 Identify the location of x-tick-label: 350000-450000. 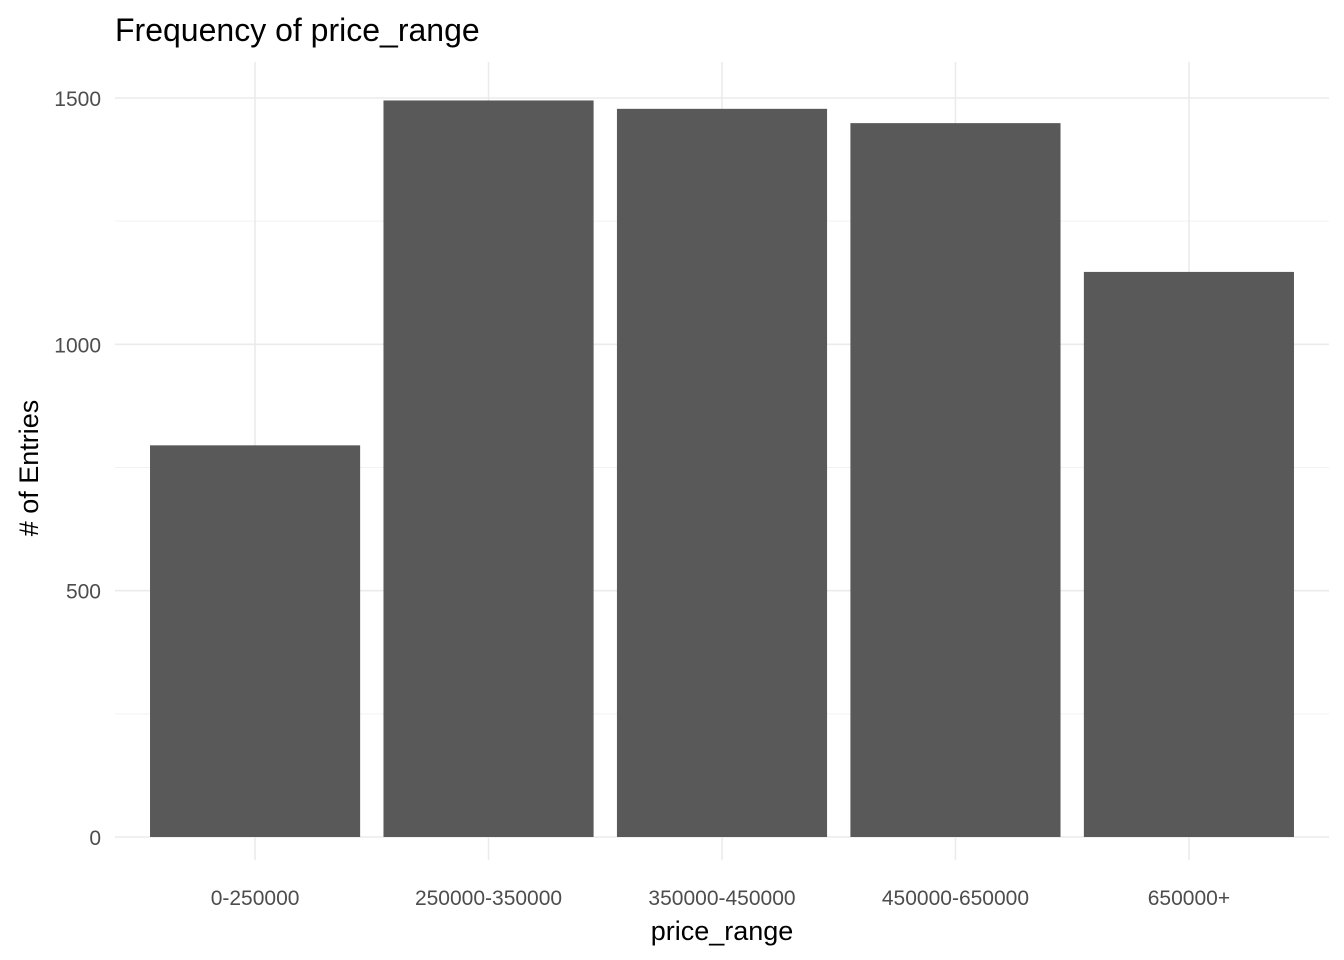
(721, 898).